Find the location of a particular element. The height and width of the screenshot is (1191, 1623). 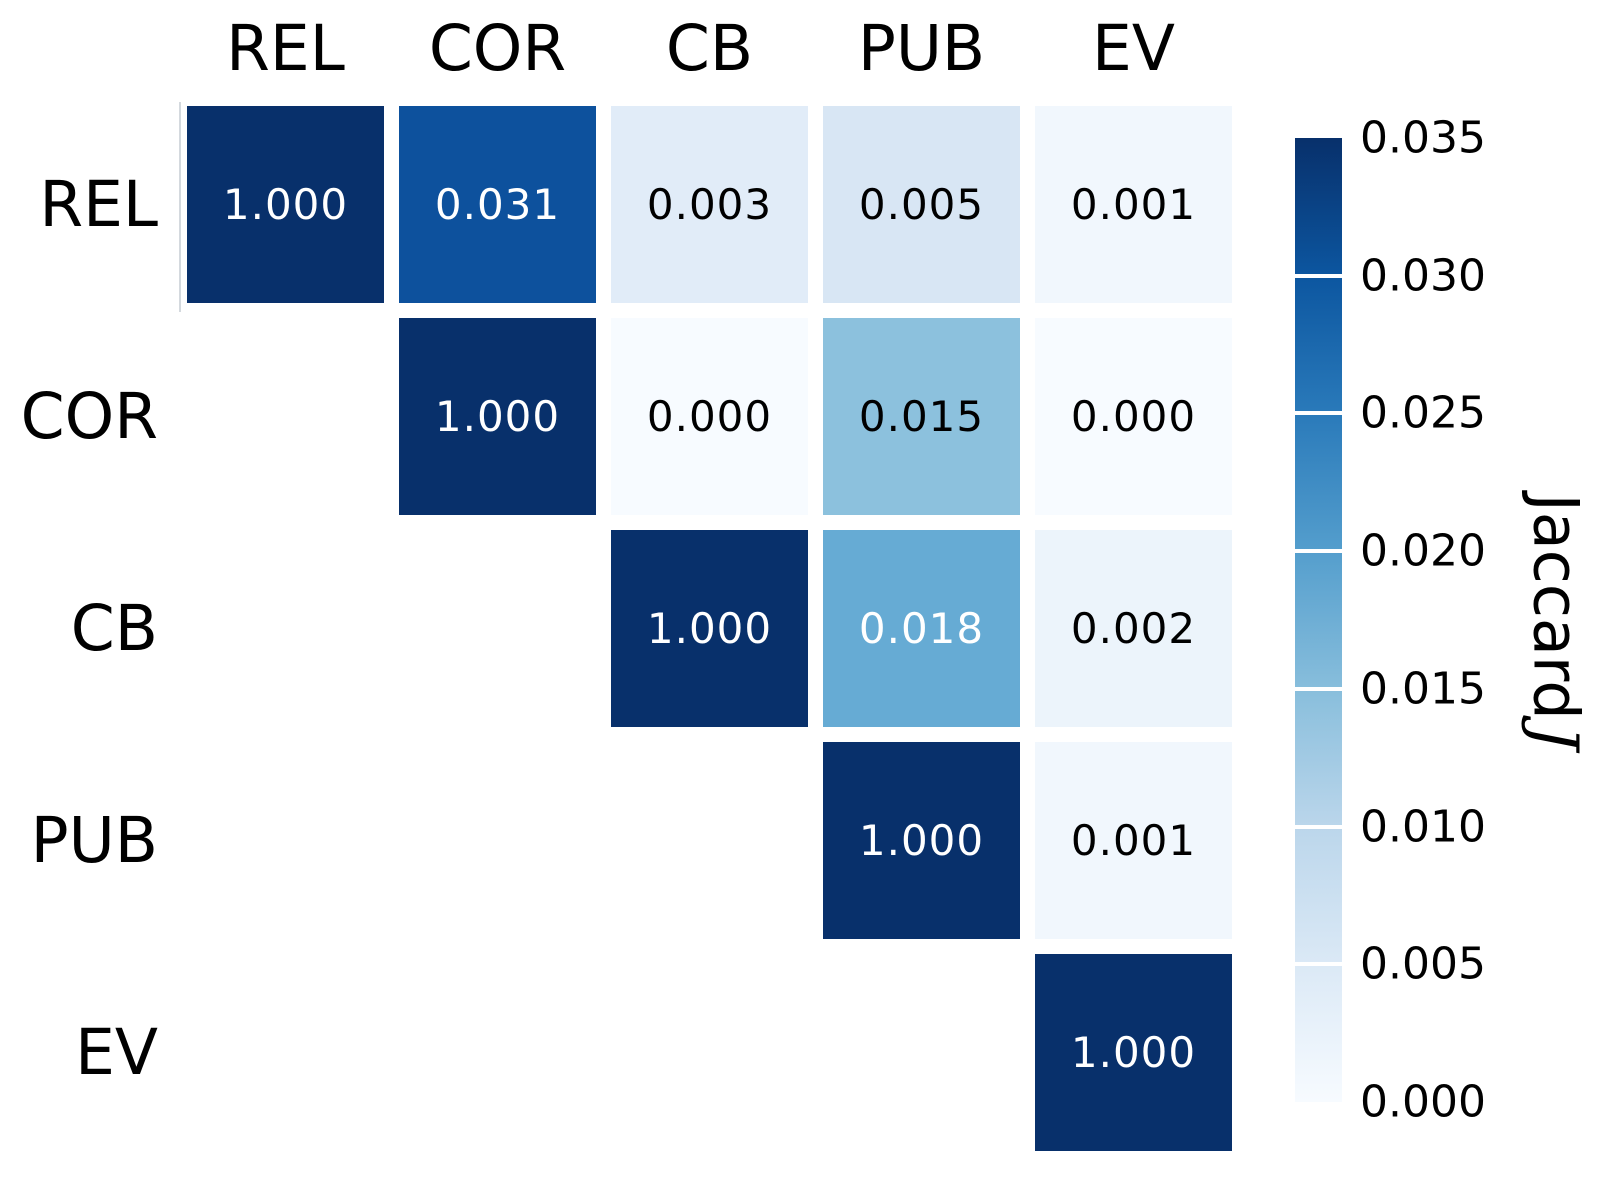

colorbar-tick-label: 0.025 is located at coordinates (1423, 413).